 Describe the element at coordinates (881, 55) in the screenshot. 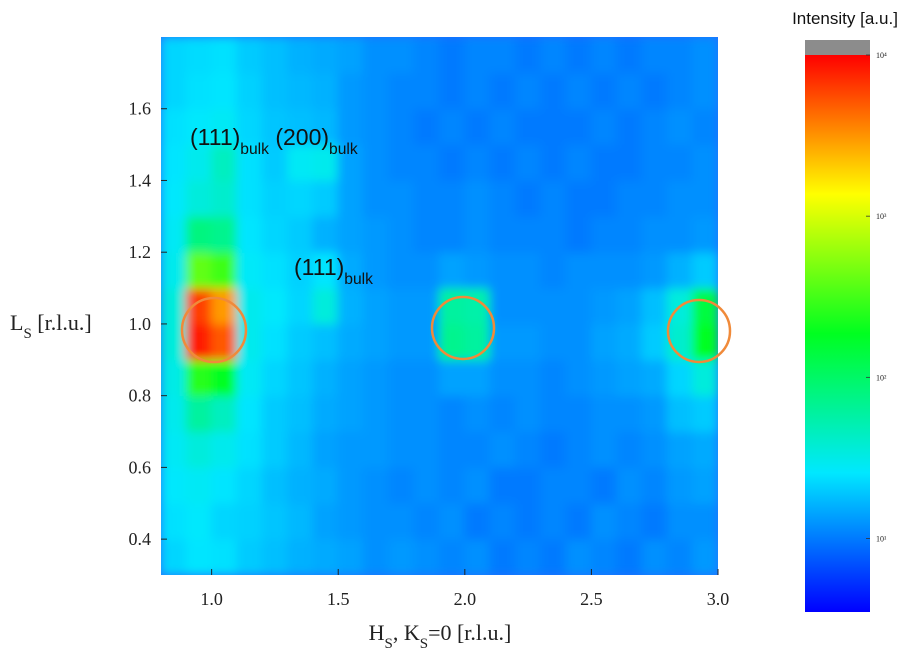

I see `colorbar-tick-label: 10⁴` at that location.